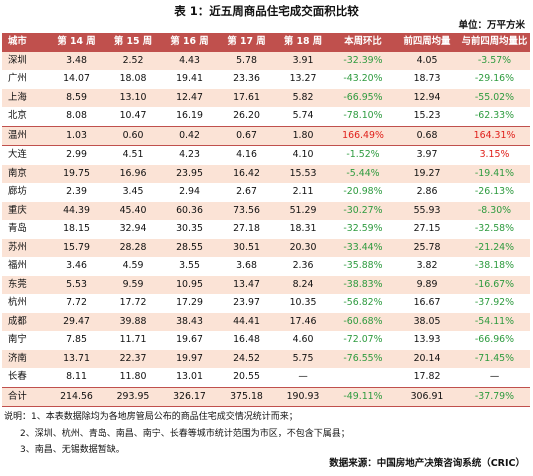  I want to click on cell-four-week-average: 13.93, so click(427, 340).